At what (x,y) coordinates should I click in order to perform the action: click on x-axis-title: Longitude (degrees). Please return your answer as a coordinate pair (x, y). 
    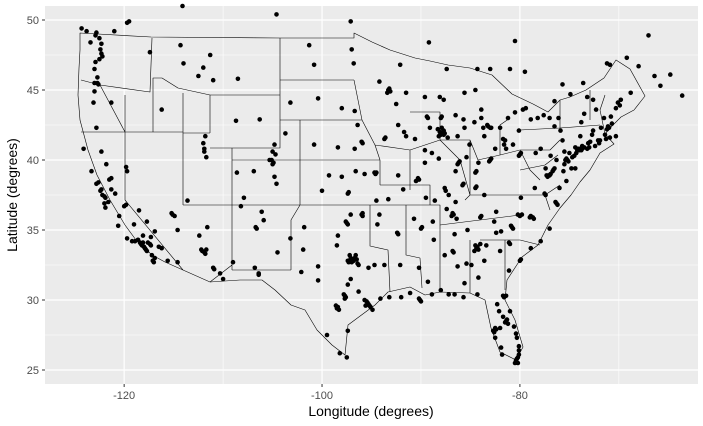
    Looking at the image, I should click on (370, 411).